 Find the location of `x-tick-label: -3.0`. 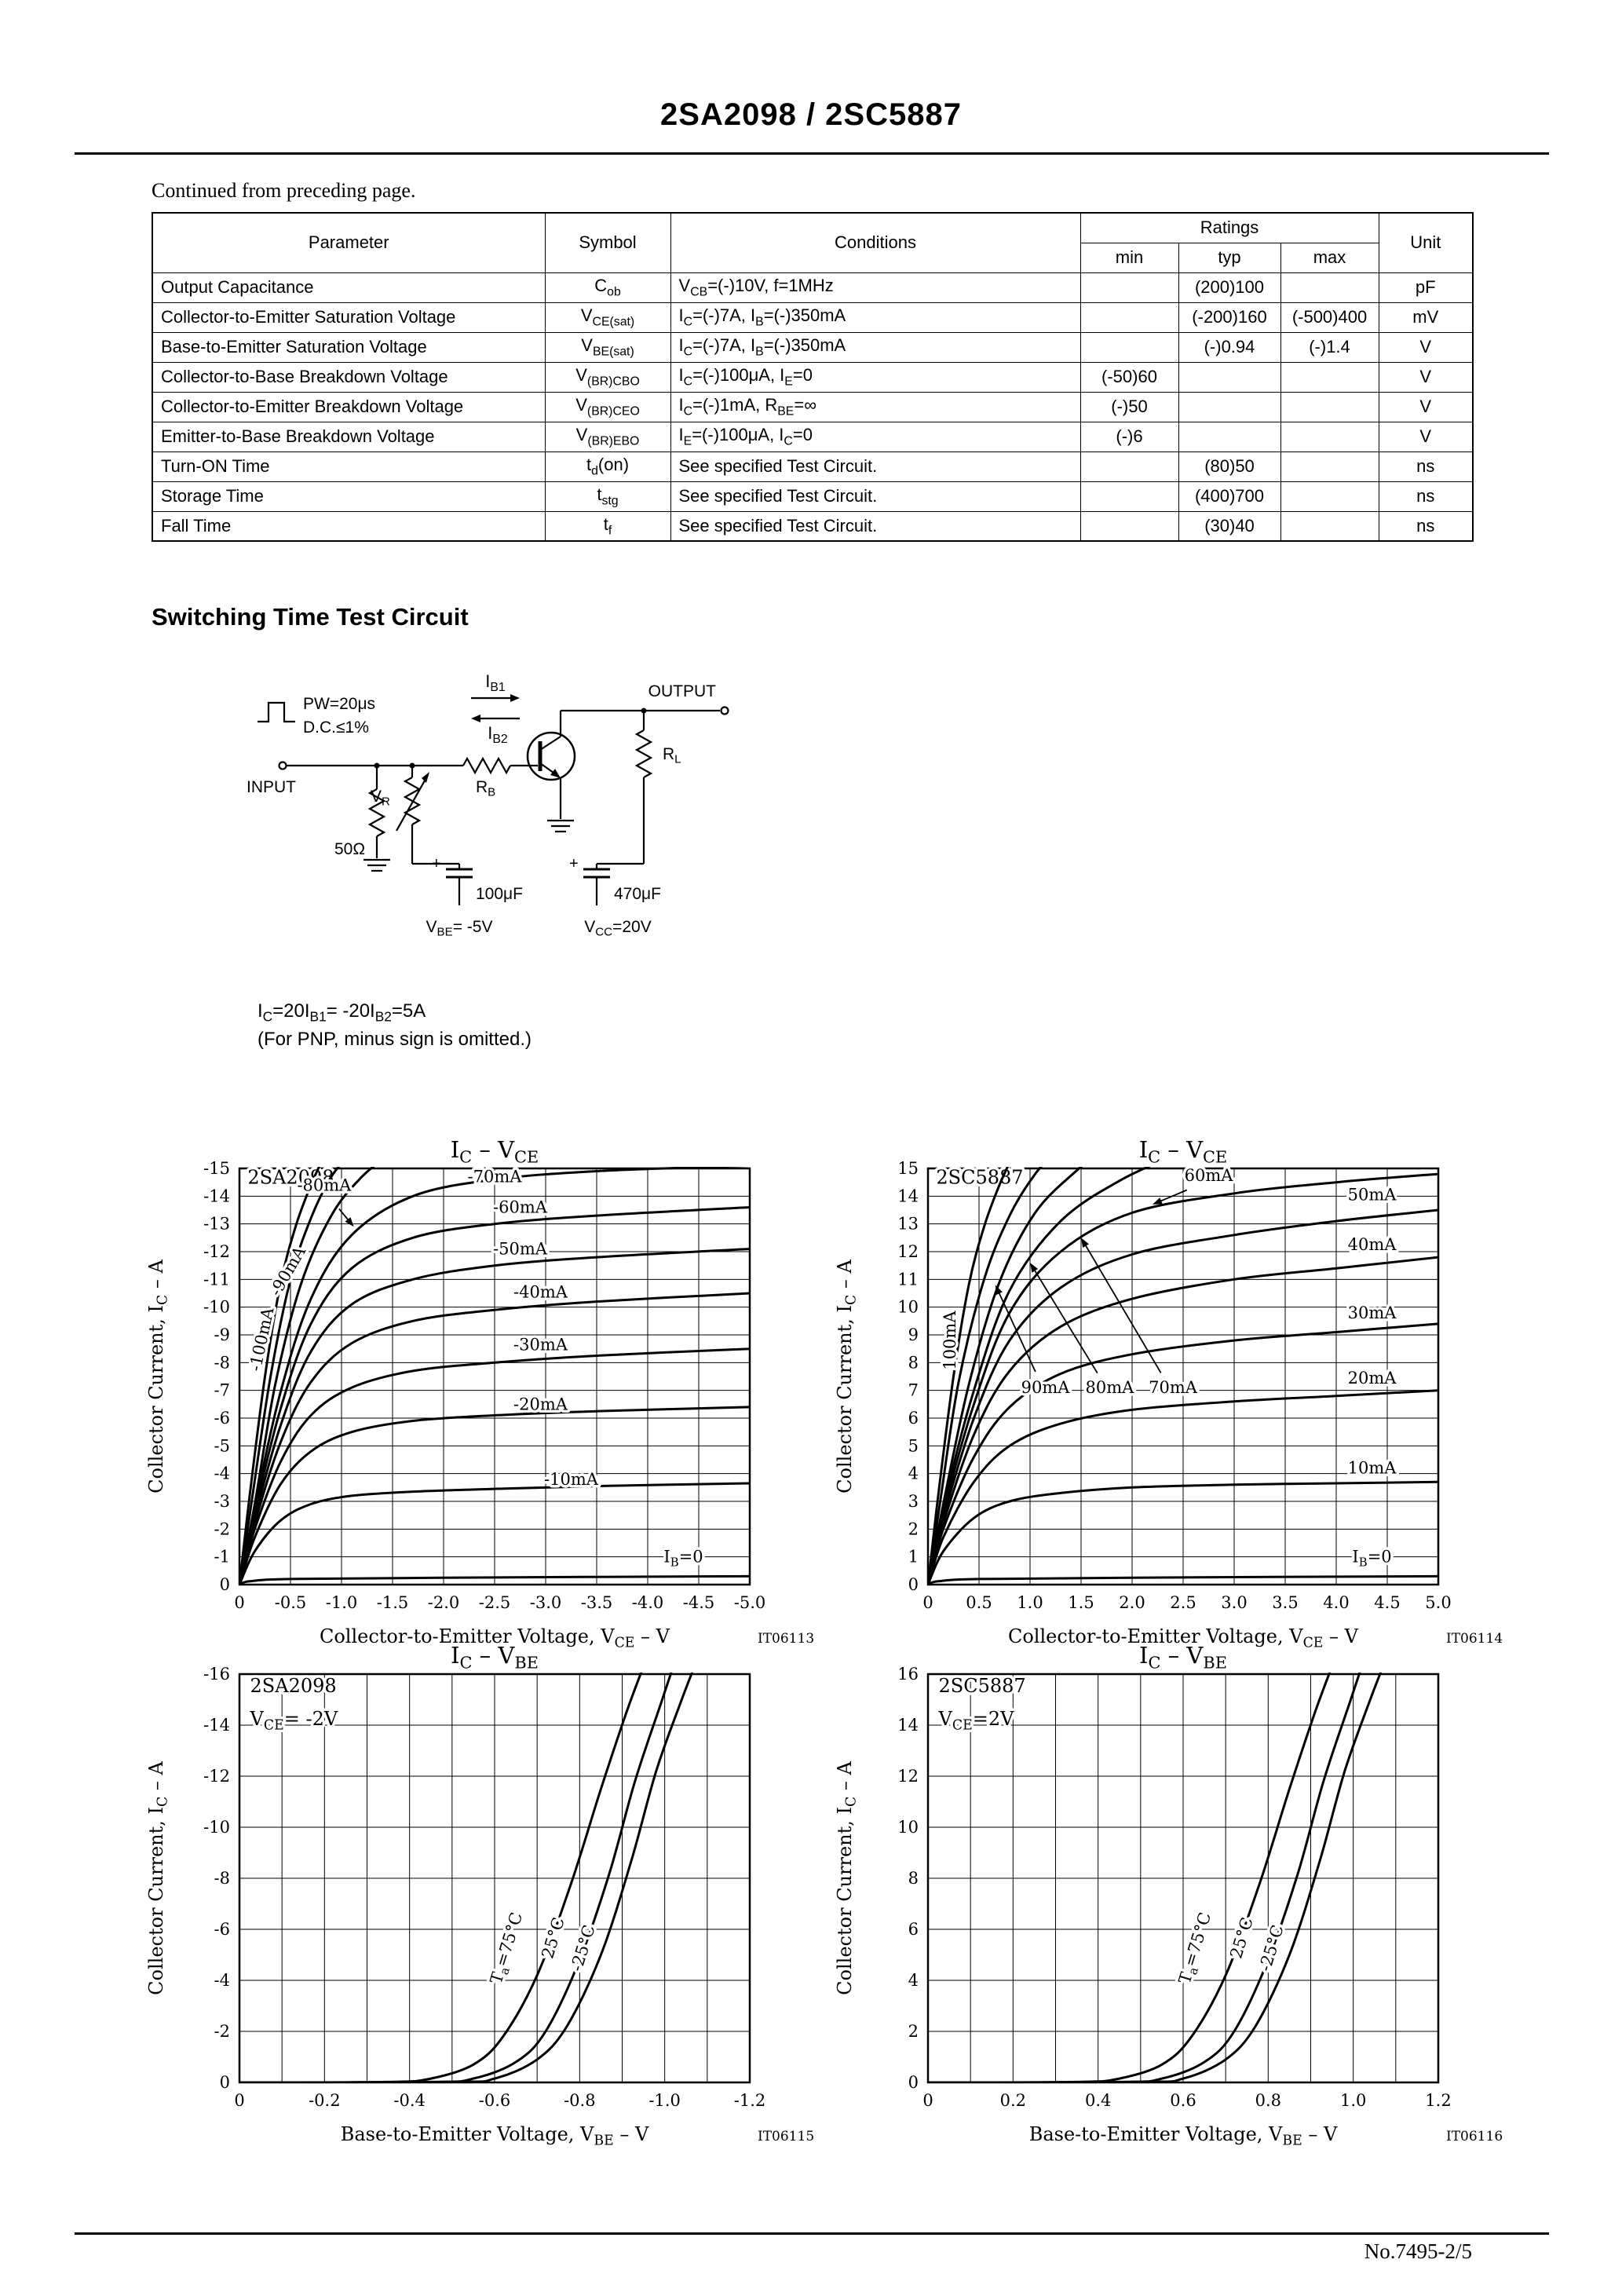

x-tick-label: -3.0 is located at coordinates (546, 1602).